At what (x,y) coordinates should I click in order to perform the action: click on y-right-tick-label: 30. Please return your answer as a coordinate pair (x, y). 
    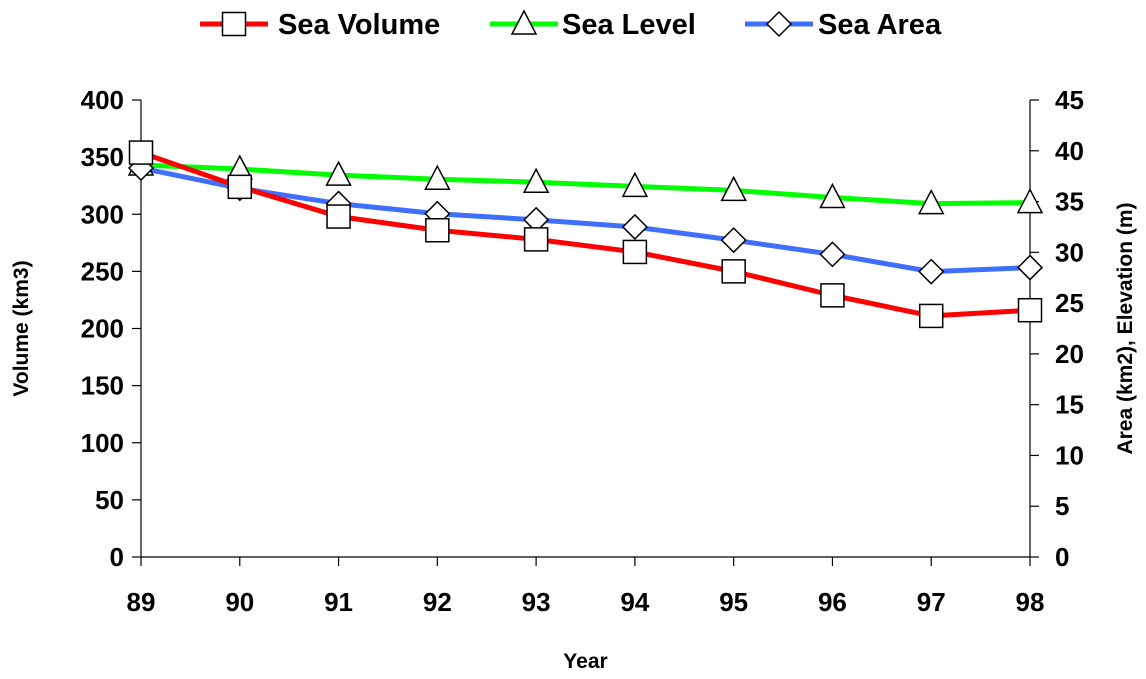
    Looking at the image, I should click on (1069, 252).